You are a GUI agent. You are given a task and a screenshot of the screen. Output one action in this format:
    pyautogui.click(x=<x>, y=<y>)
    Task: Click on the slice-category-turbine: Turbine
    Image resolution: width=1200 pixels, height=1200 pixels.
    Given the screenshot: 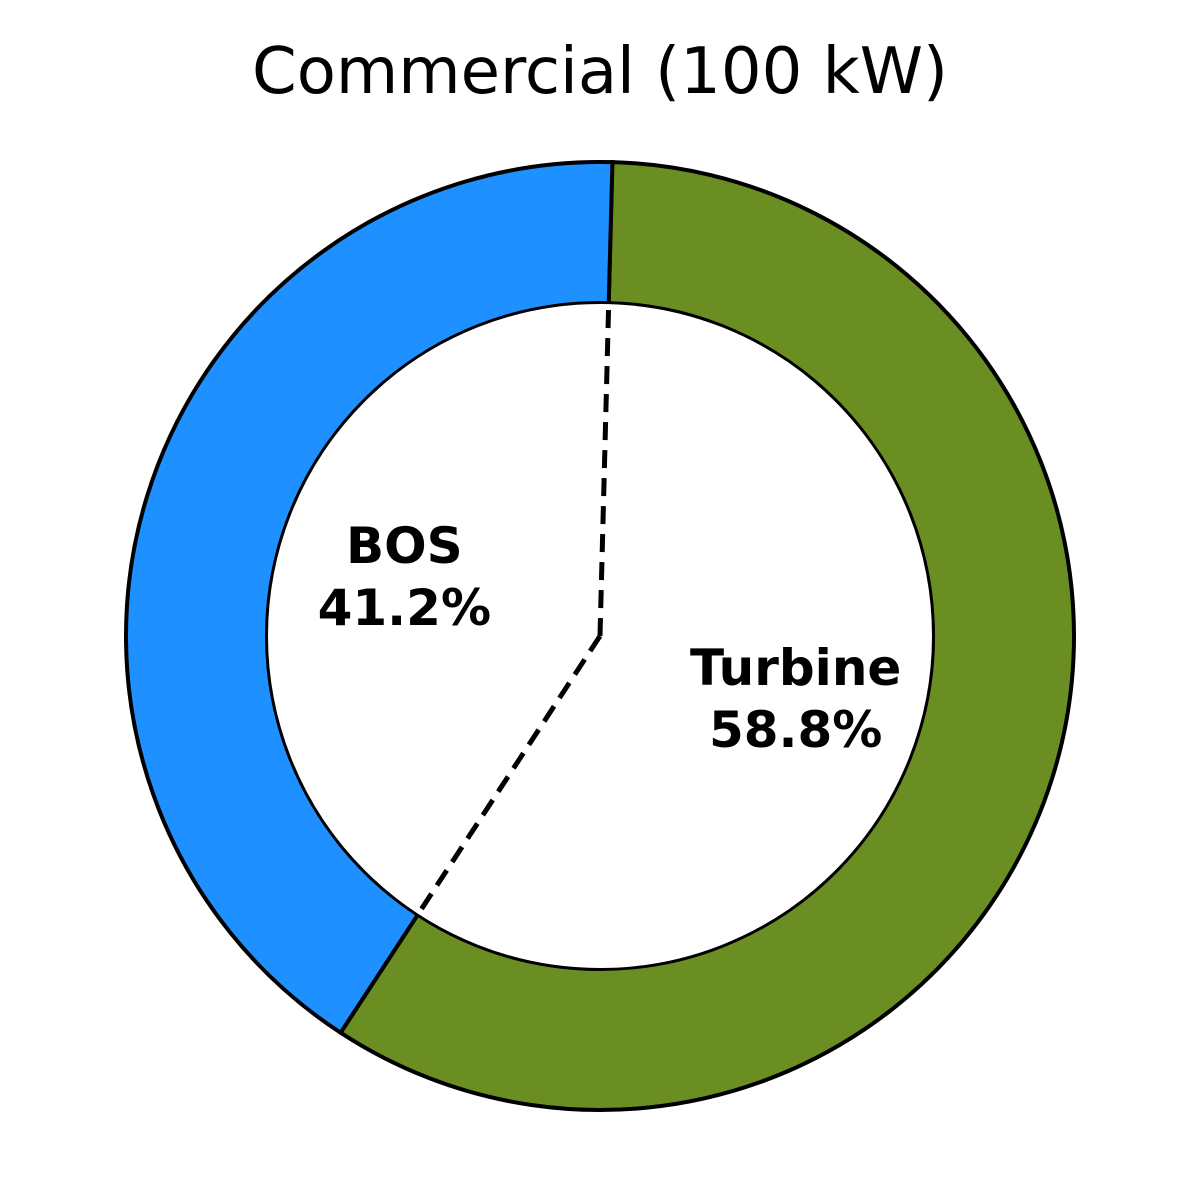 What is the action you would take?
    pyautogui.click(x=795, y=668)
    